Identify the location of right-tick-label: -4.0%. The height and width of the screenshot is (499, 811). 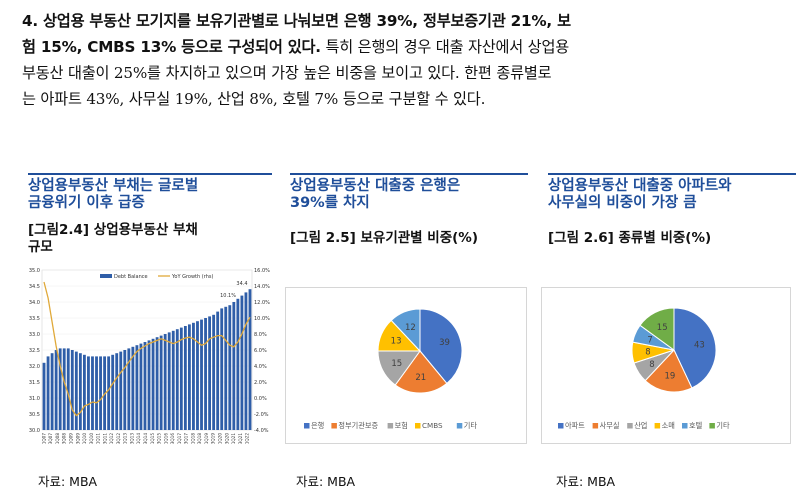
(261, 431).